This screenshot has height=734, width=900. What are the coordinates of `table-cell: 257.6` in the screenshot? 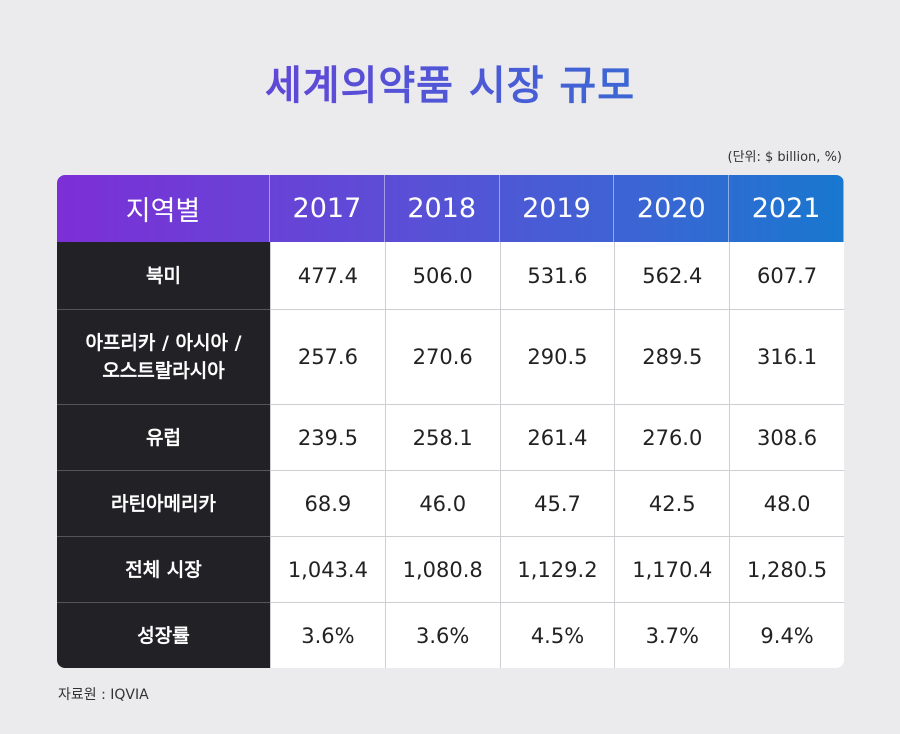 It's located at (327, 357).